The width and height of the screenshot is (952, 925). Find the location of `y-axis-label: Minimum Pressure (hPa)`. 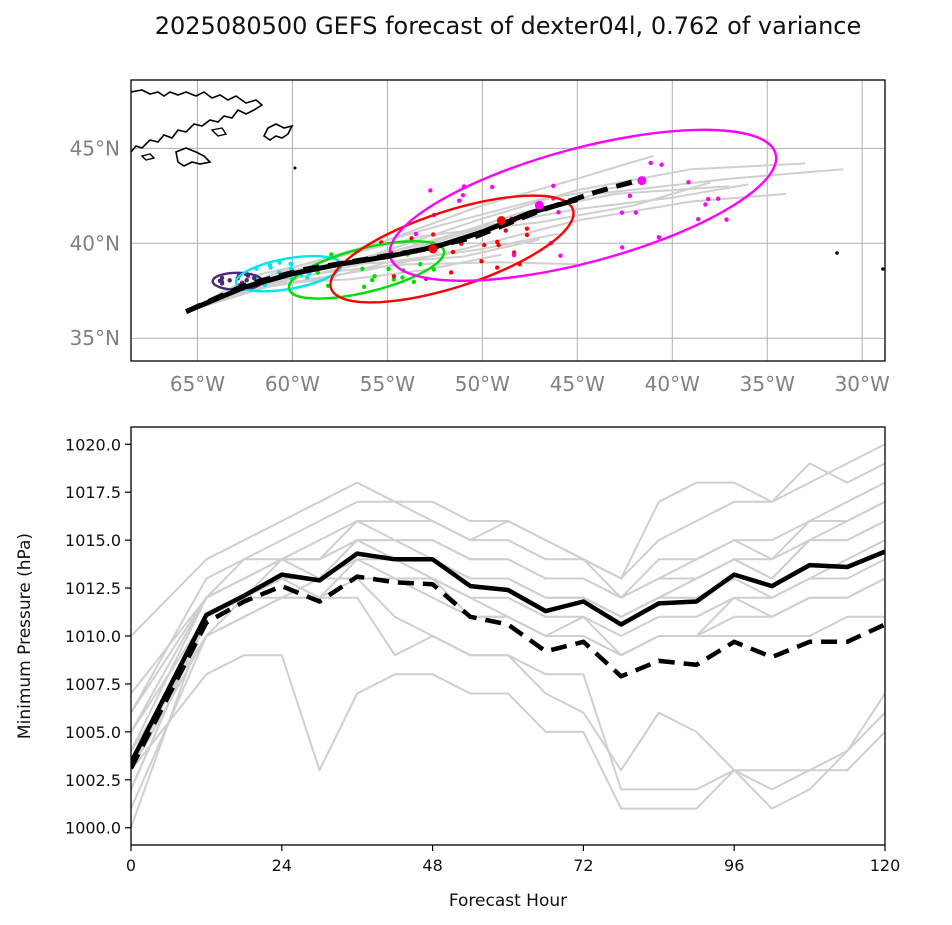

y-axis-label: Minimum Pressure (hPa) is located at coordinates (25, 636).